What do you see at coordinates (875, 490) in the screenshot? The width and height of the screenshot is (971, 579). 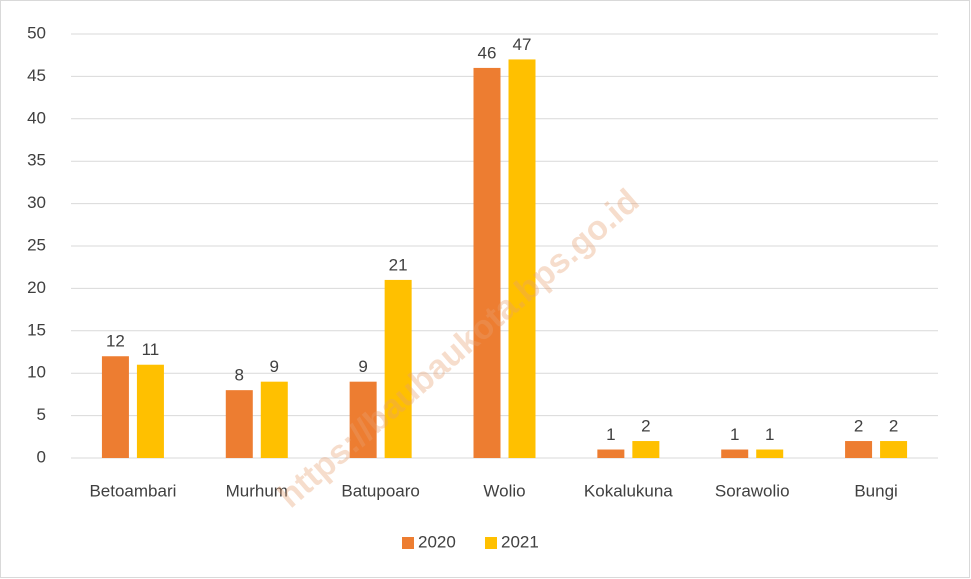 I see `x-tick-label: Bungi` at bounding box center [875, 490].